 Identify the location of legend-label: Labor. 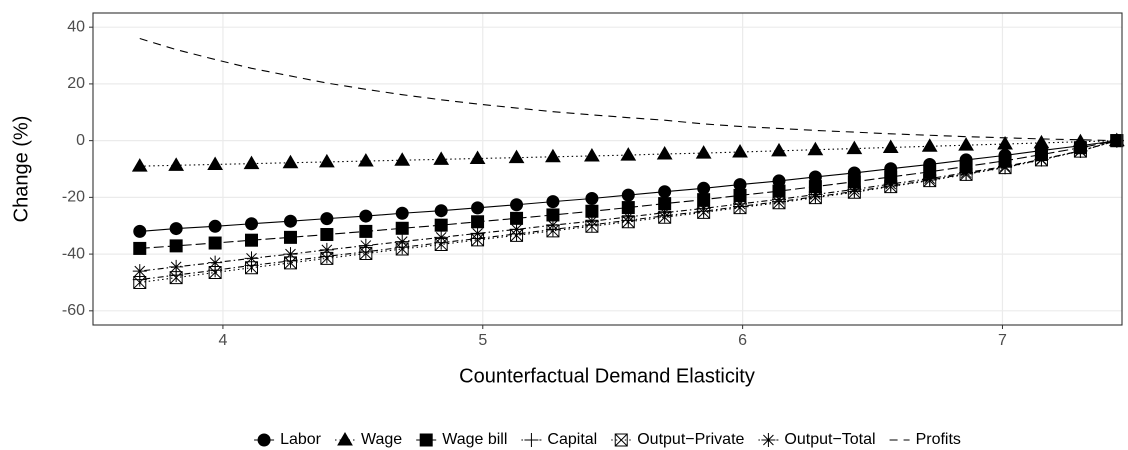
(301, 439).